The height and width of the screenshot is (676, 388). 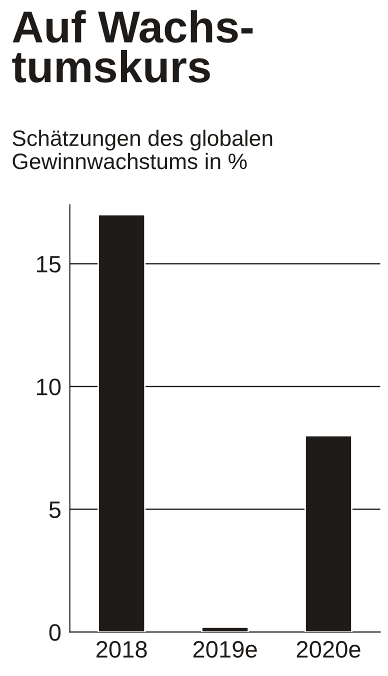 What do you see at coordinates (328, 649) in the screenshot?
I see `x-tick-label: 2020e` at bounding box center [328, 649].